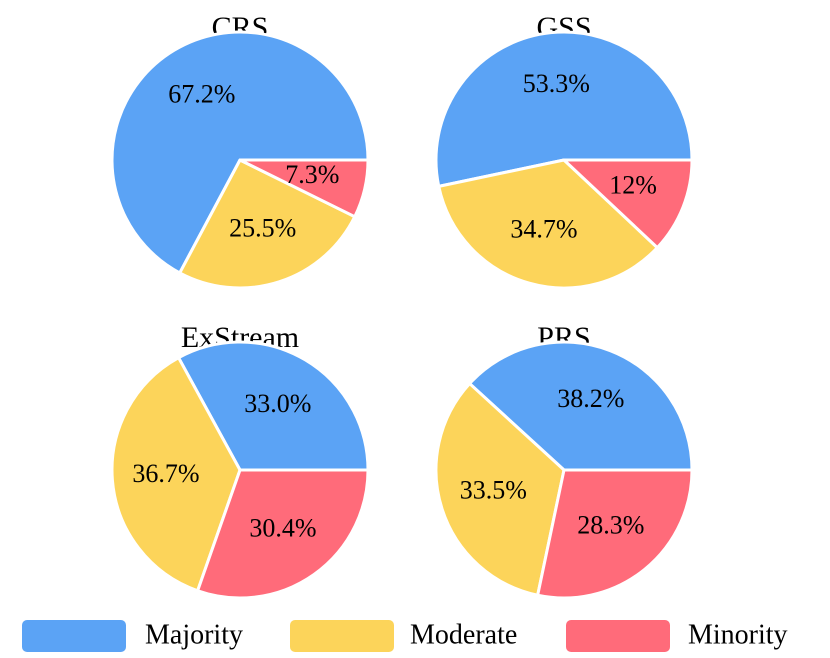  I want to click on slice-prs-majority, so click(581, 406).